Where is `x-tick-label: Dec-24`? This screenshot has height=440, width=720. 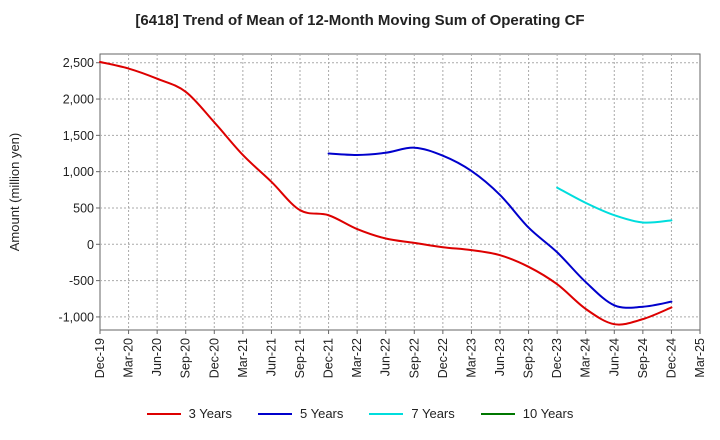 x-tick-label: Dec-24 is located at coordinates (671, 358).